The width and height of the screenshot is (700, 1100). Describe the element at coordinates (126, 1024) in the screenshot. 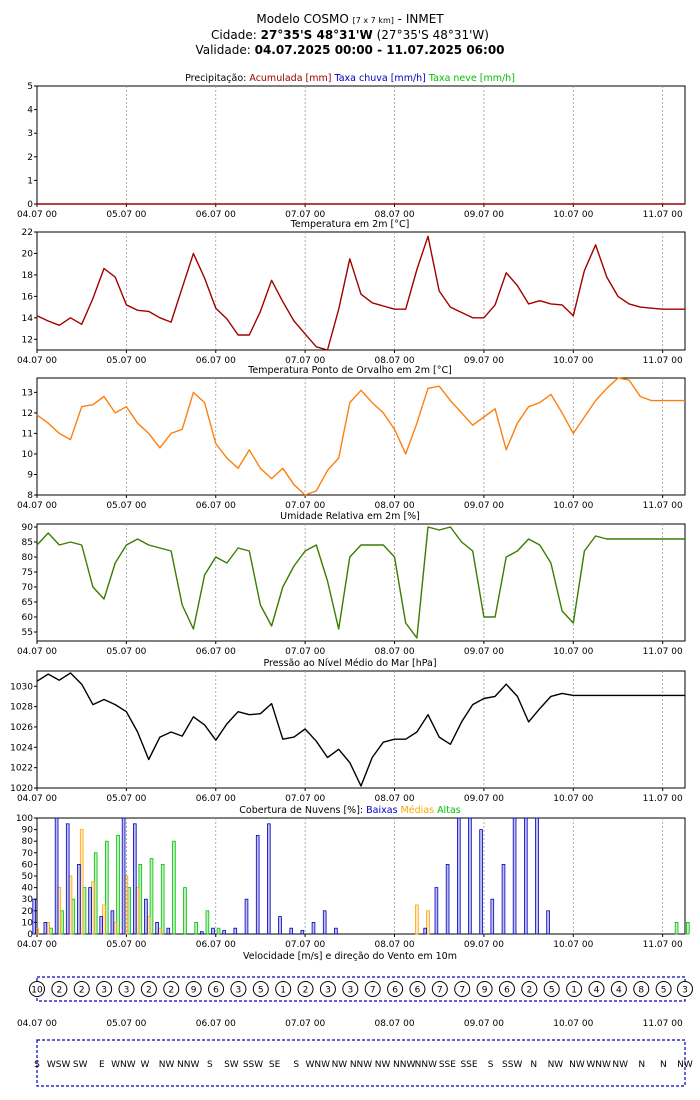

I see `wind-x-label: 05.07 00` at that location.